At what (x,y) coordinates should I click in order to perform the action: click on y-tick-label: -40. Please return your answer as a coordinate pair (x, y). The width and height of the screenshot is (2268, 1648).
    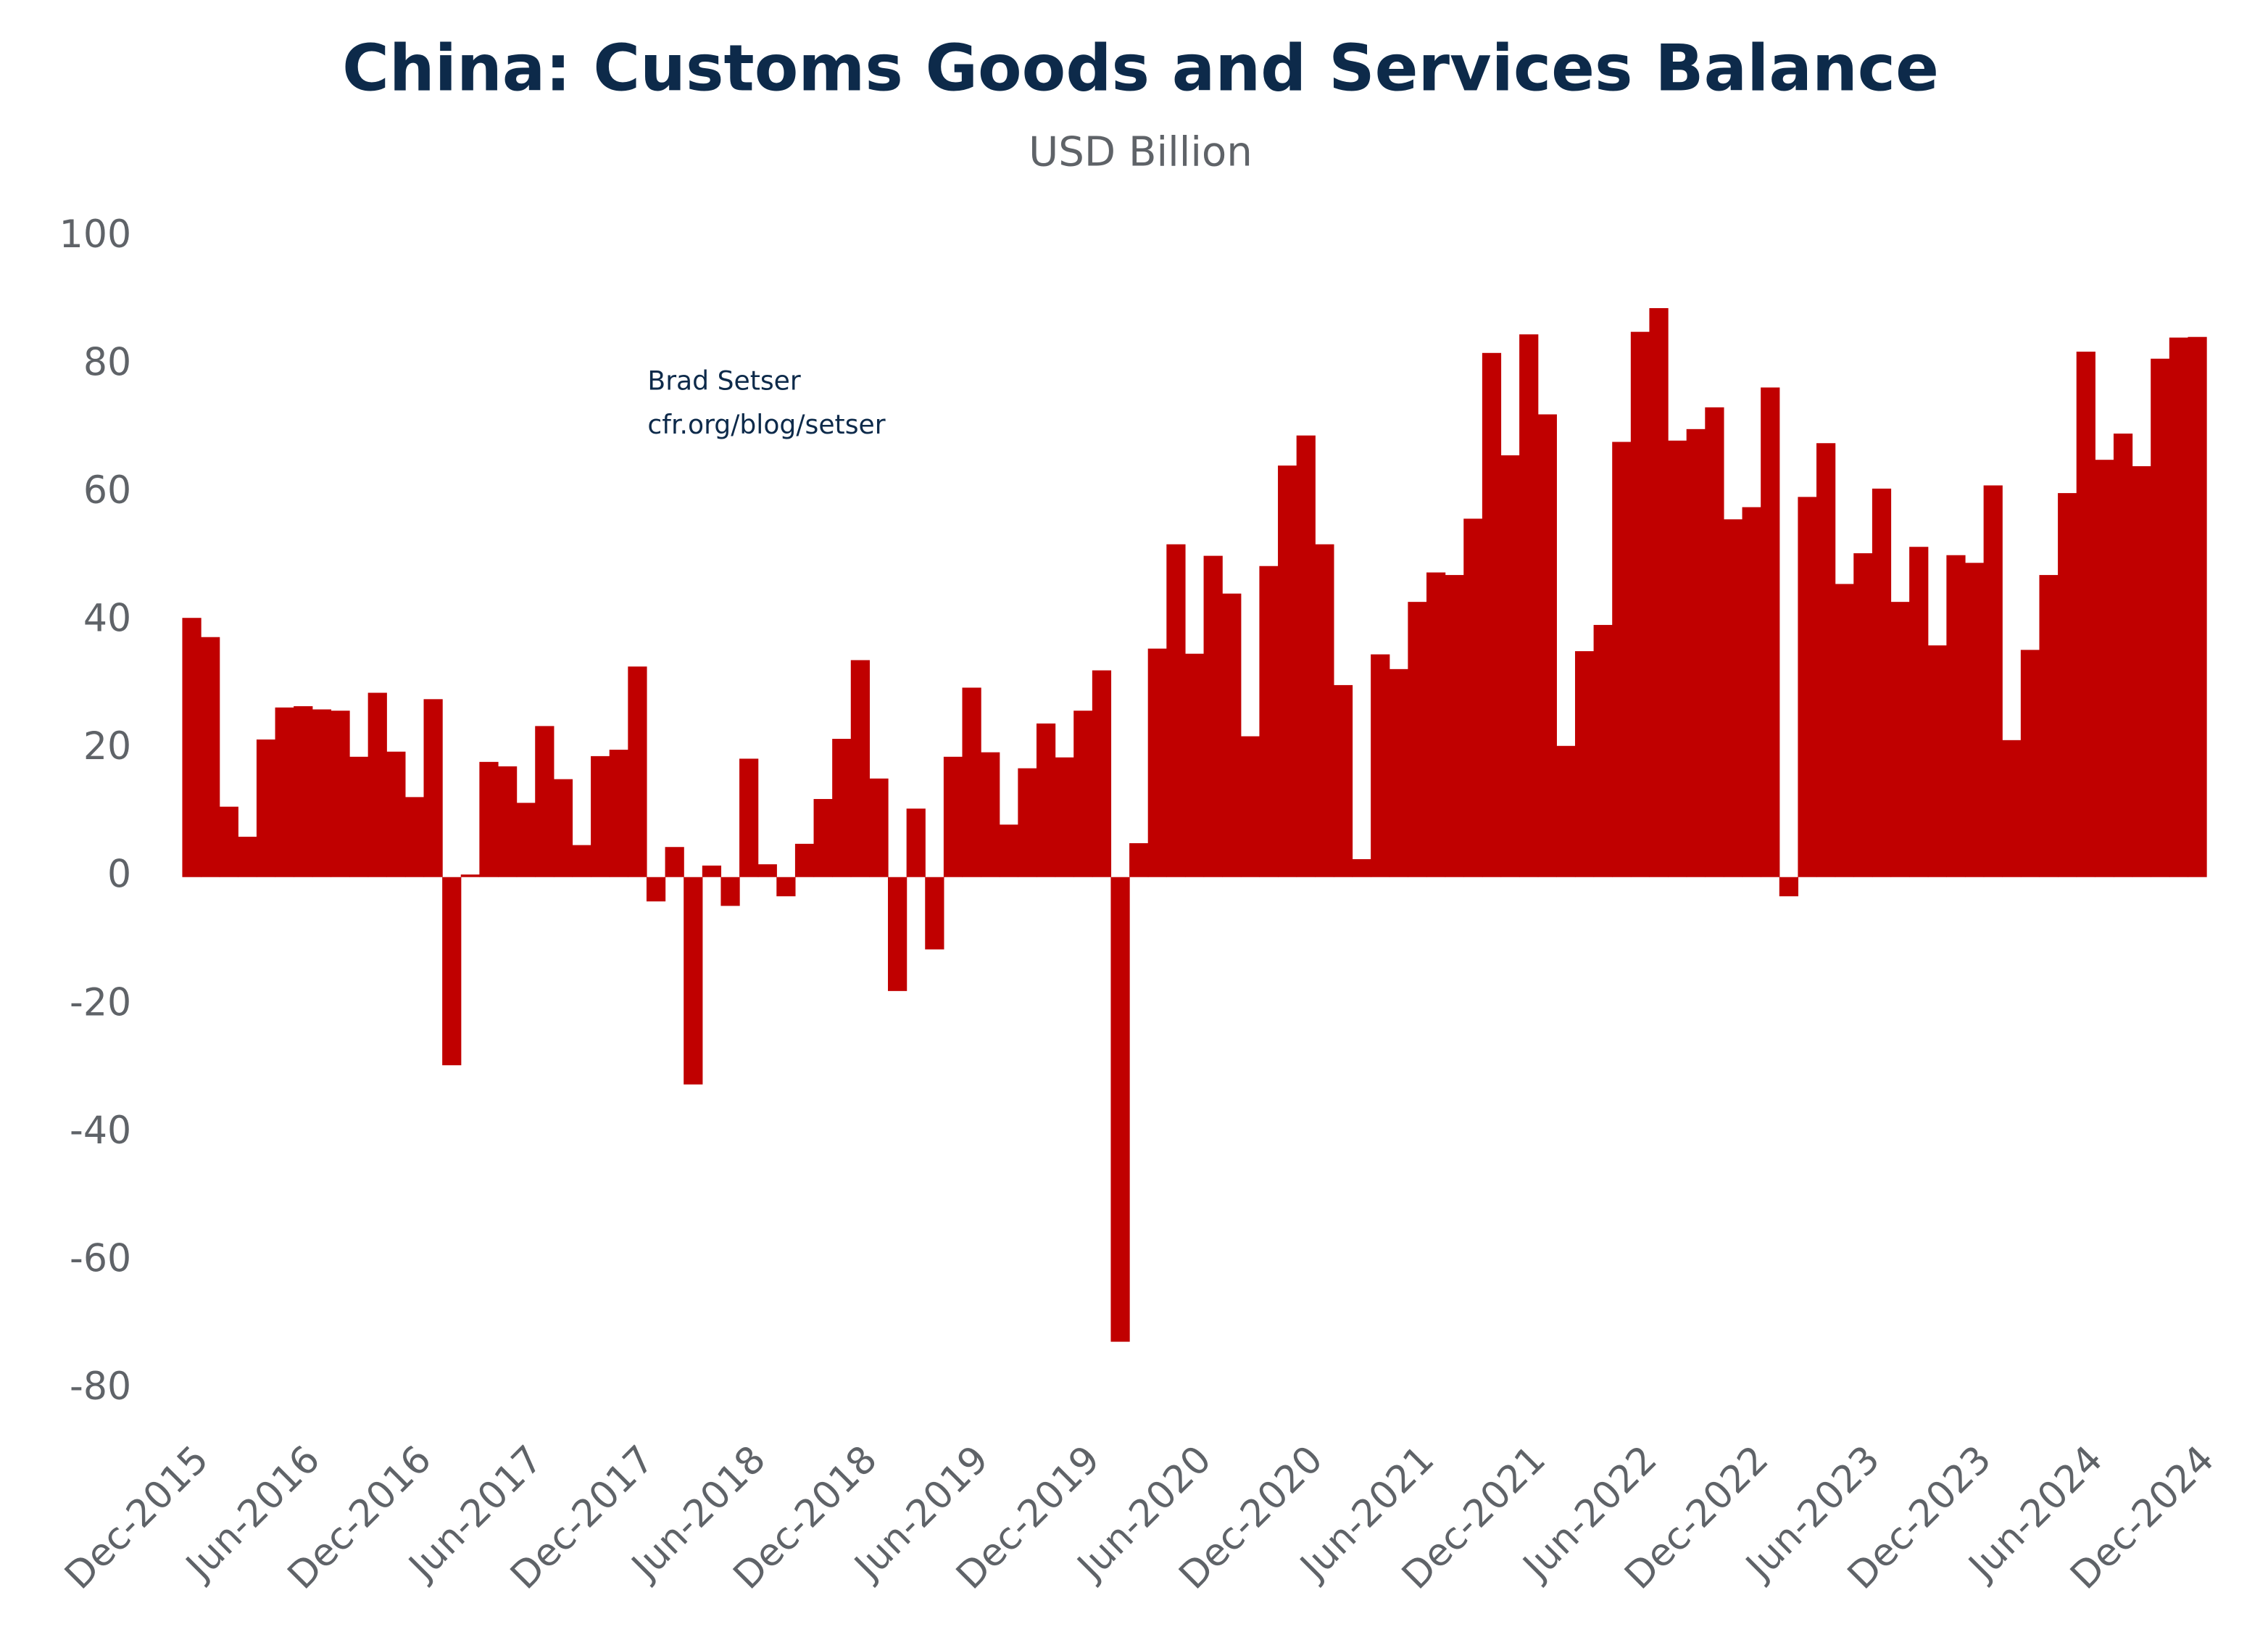
    Looking at the image, I should click on (100, 1131).